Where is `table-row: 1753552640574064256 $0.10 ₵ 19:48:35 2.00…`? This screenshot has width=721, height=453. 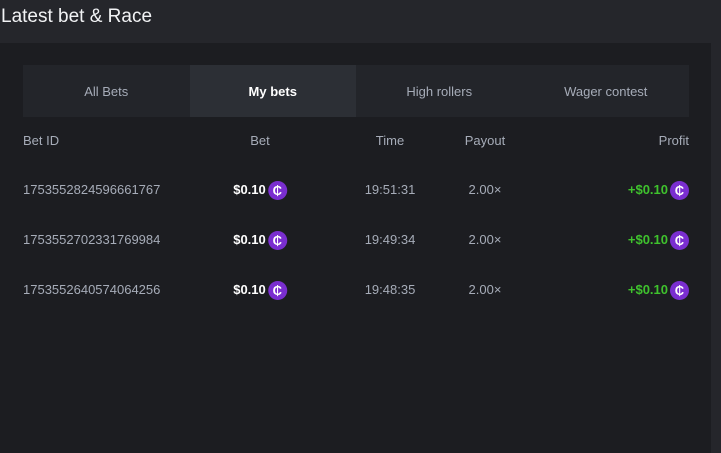
table-row: 1753552640574064256 $0.10 ₵ 19:48:35 2.00… is located at coordinates (356, 290).